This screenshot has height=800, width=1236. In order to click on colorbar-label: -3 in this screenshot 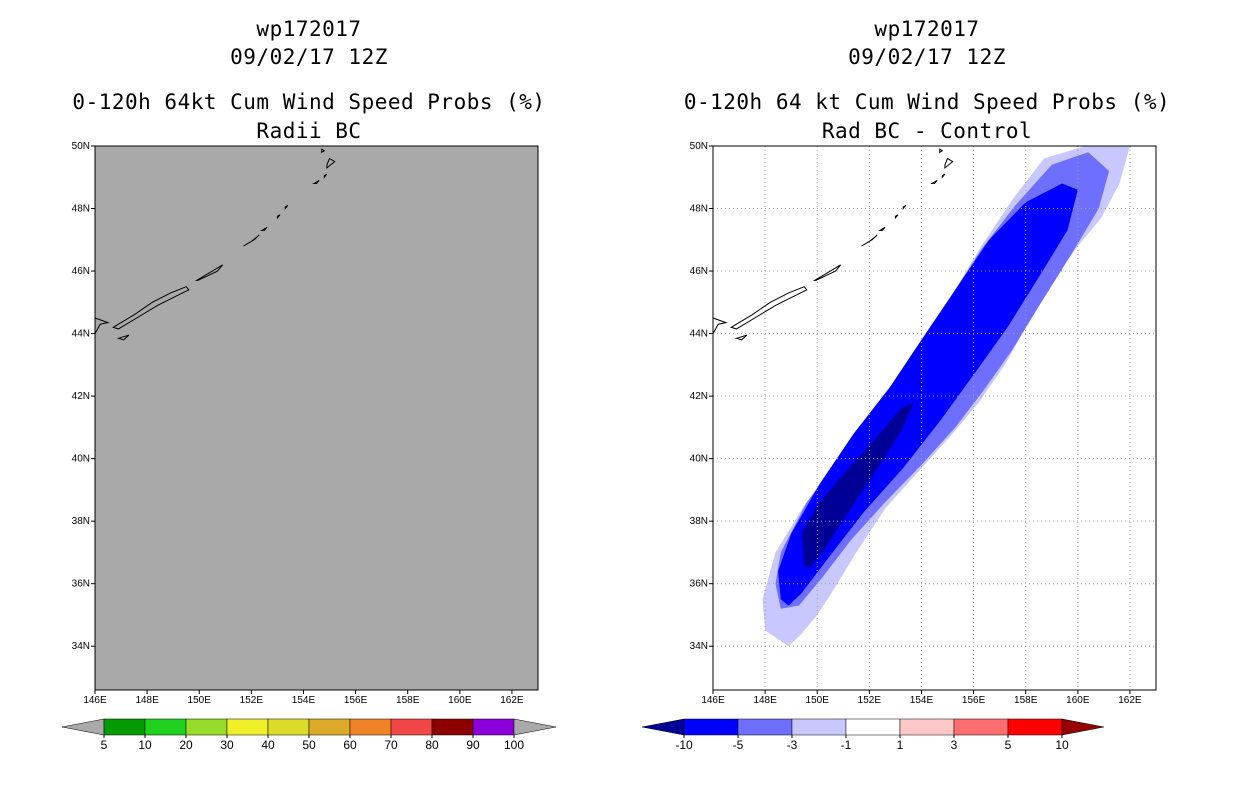, I will do `click(792, 745)`.